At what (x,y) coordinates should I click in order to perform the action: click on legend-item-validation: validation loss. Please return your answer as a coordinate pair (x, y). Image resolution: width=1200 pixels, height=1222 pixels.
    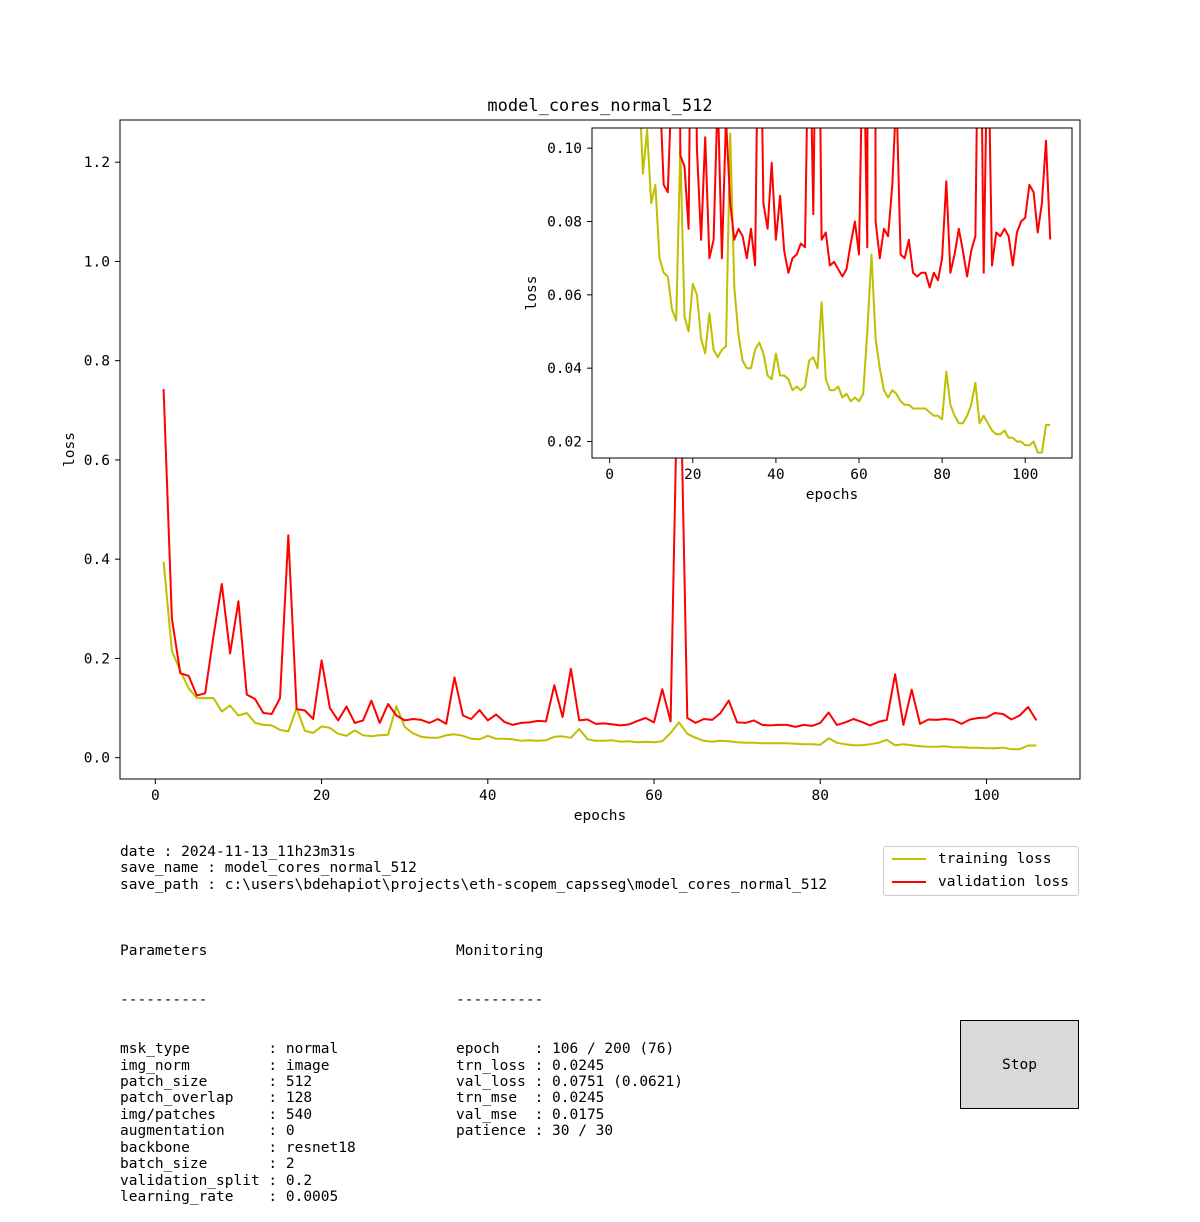
    Looking at the image, I should click on (980, 882).